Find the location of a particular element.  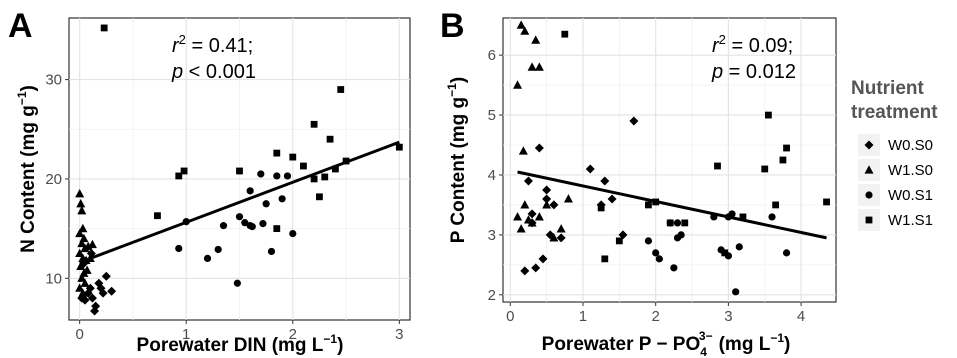

p-symbol-a: p is located at coordinates (177, 72).